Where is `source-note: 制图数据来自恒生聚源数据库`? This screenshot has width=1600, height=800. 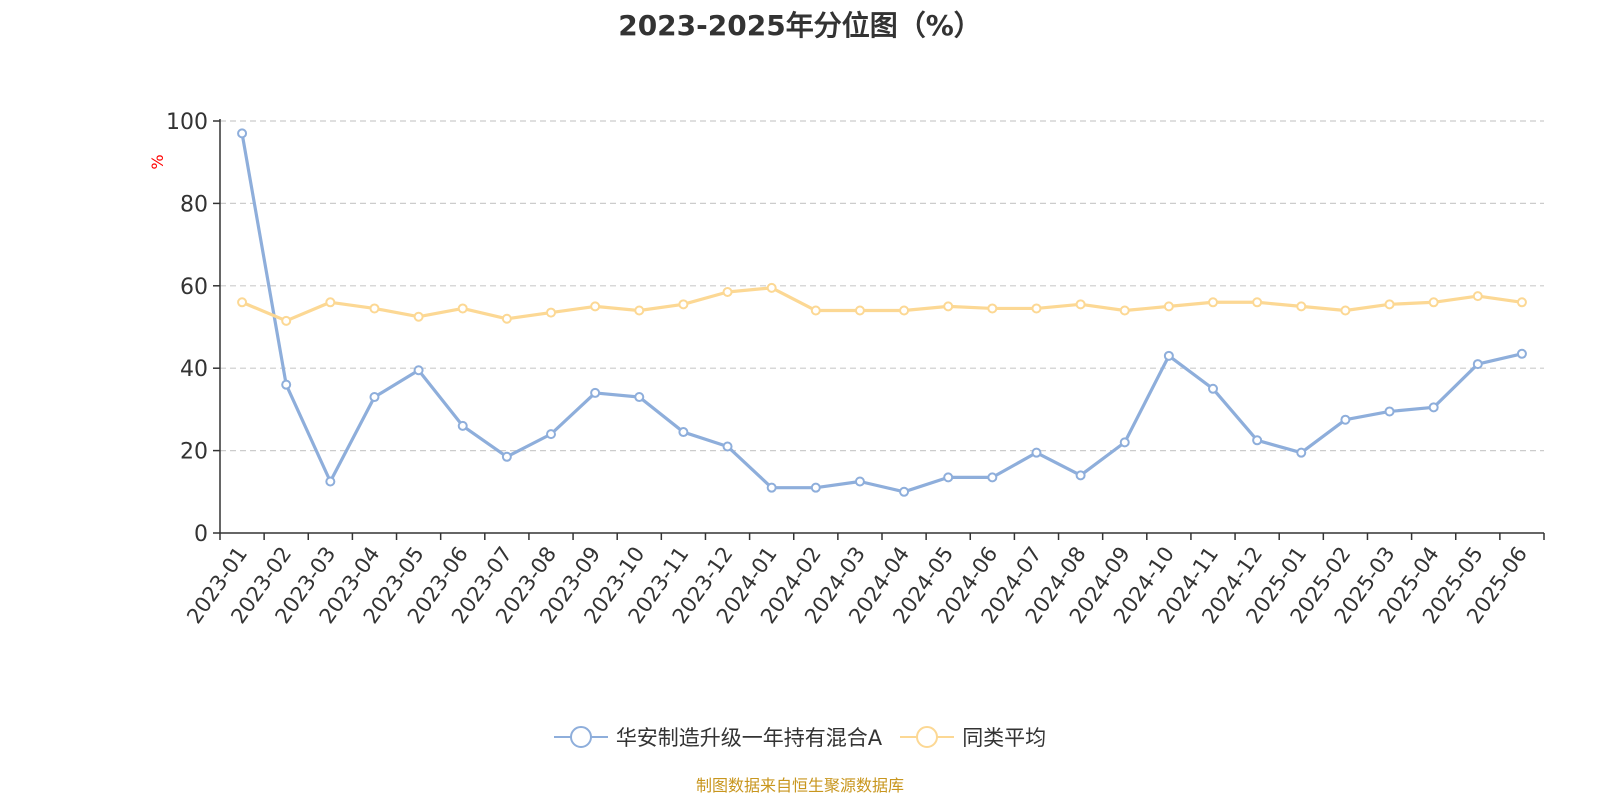 source-note: 制图数据来自恒生聚源数据库 is located at coordinates (799, 785).